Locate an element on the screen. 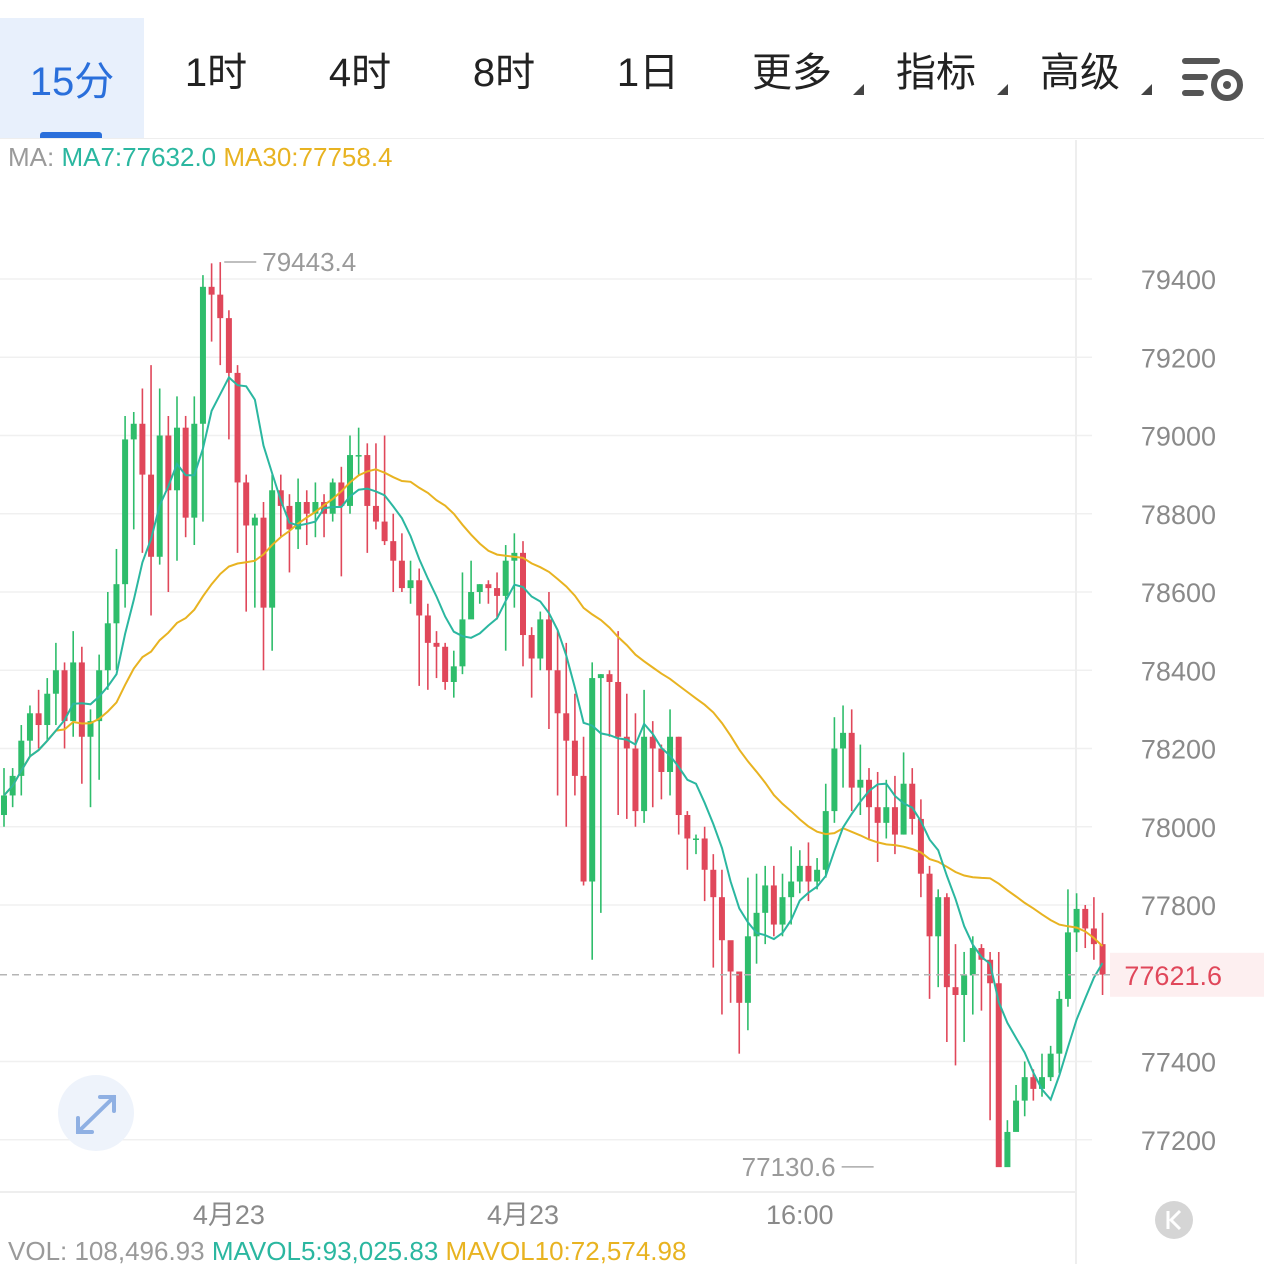 This screenshot has height=1267, width=1264. ma7-value: MA7:77632.0 is located at coordinates (139, 157).